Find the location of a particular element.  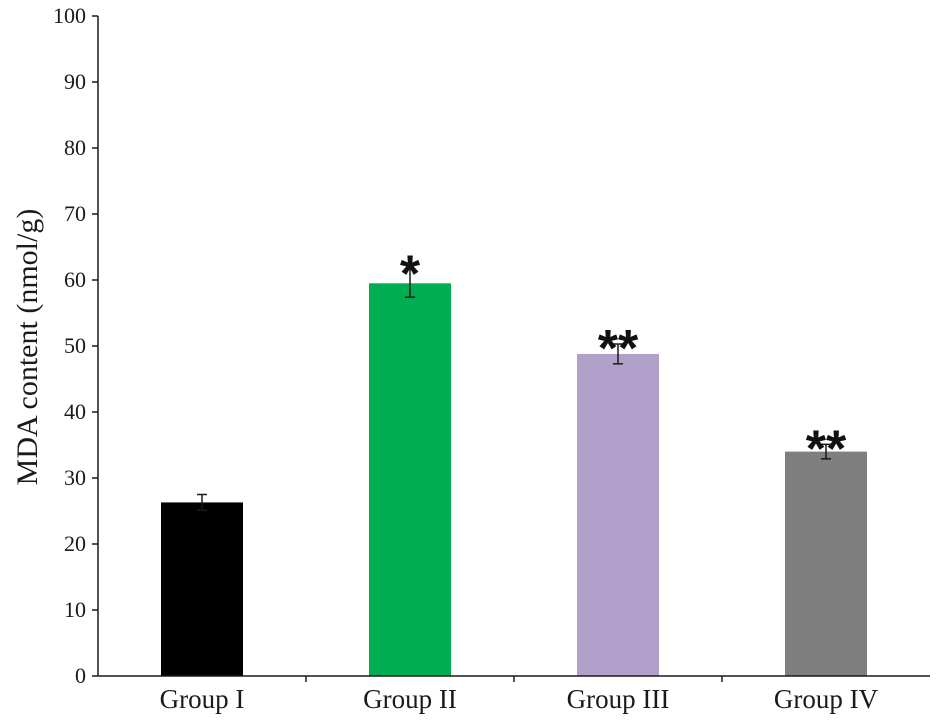

x-category-label: Group I is located at coordinates (202, 699).